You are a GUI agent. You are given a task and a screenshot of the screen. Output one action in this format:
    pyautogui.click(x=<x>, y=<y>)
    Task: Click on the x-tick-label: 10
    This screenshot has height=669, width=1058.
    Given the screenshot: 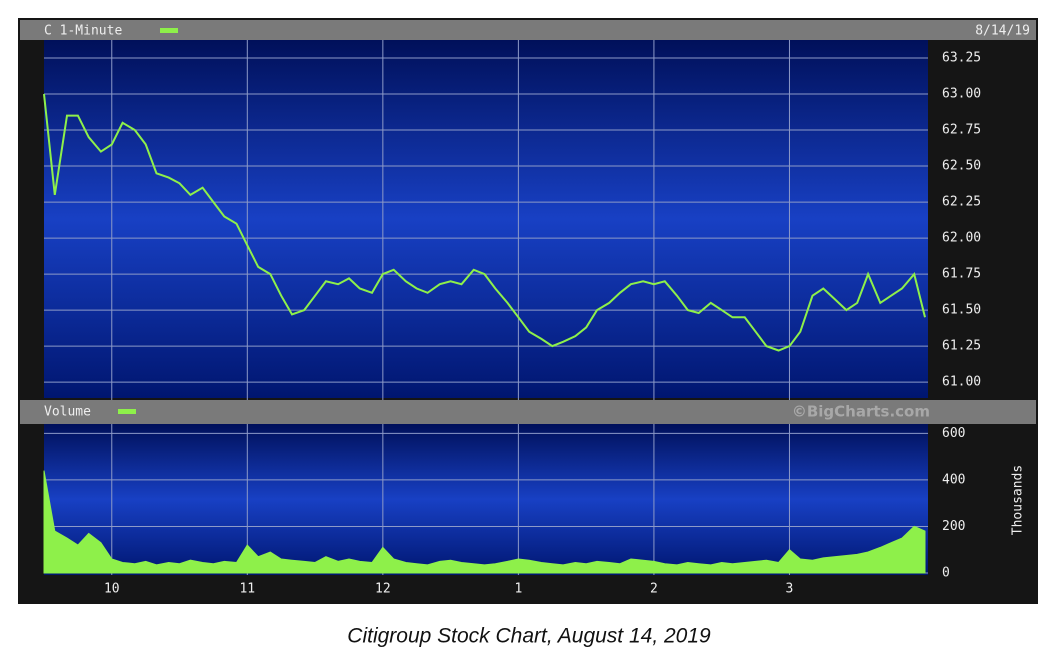 What is the action you would take?
    pyautogui.click(x=112, y=589)
    